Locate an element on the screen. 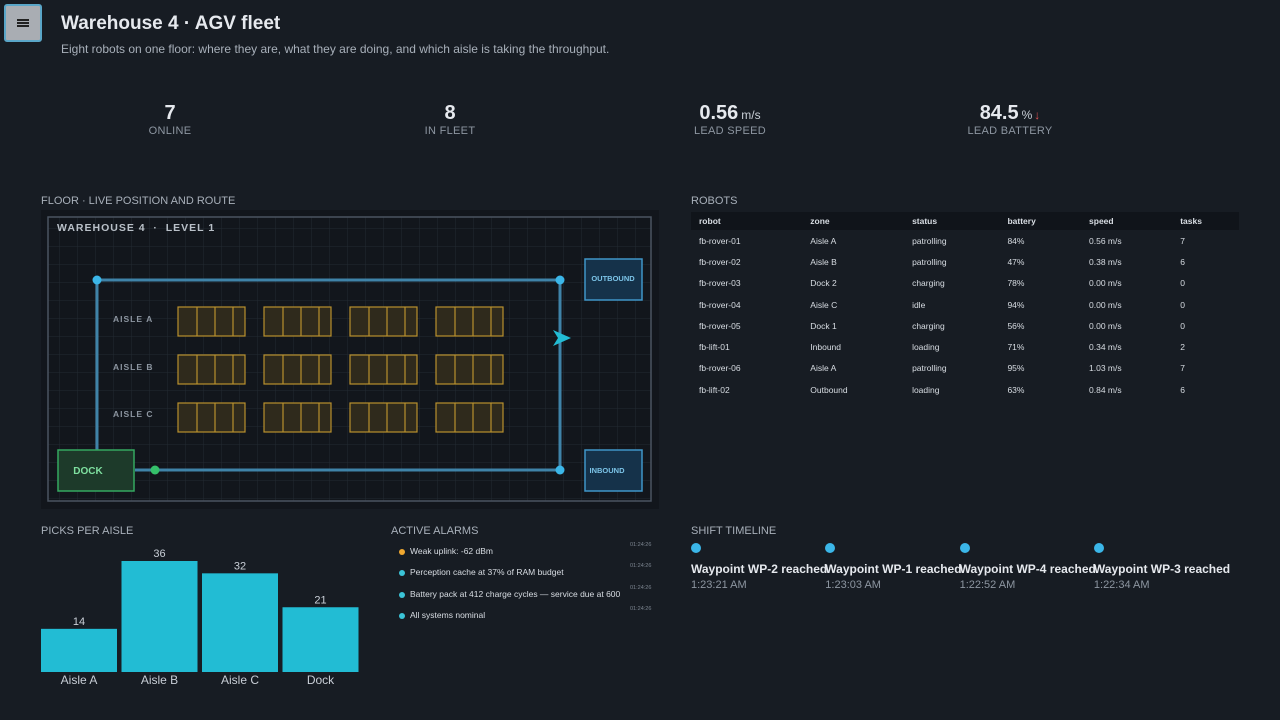 The width and height of the screenshot is (1280, 720). table-row: fb-rover-02 Aisle B patrolling 47% 0.38 m/s 6 is located at coordinates (965, 261).